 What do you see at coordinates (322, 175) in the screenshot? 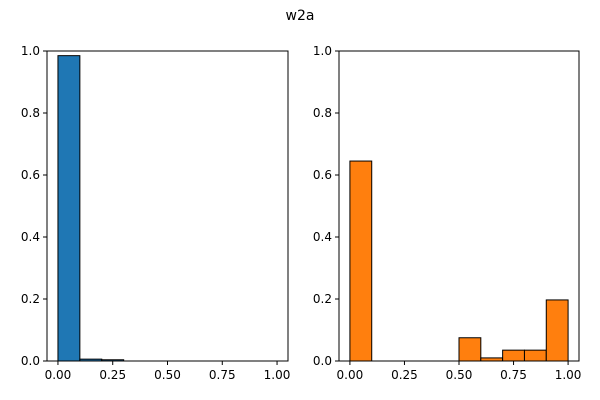
I see `right-ytick-label-3: 0.6` at bounding box center [322, 175].